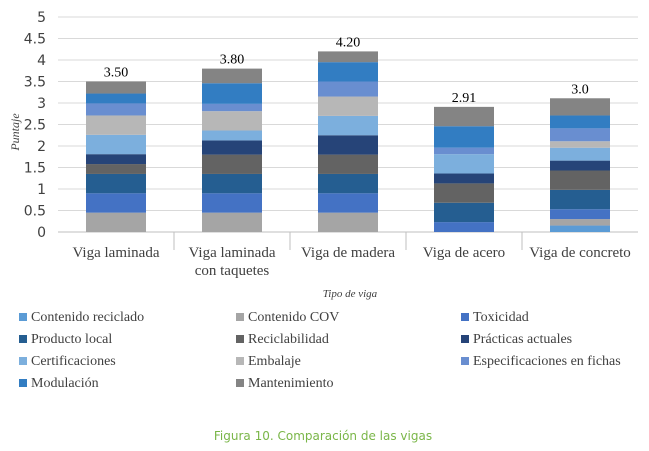 This screenshot has height=451, width=649. I want to click on y-tick-label: 4.5, so click(35, 40).